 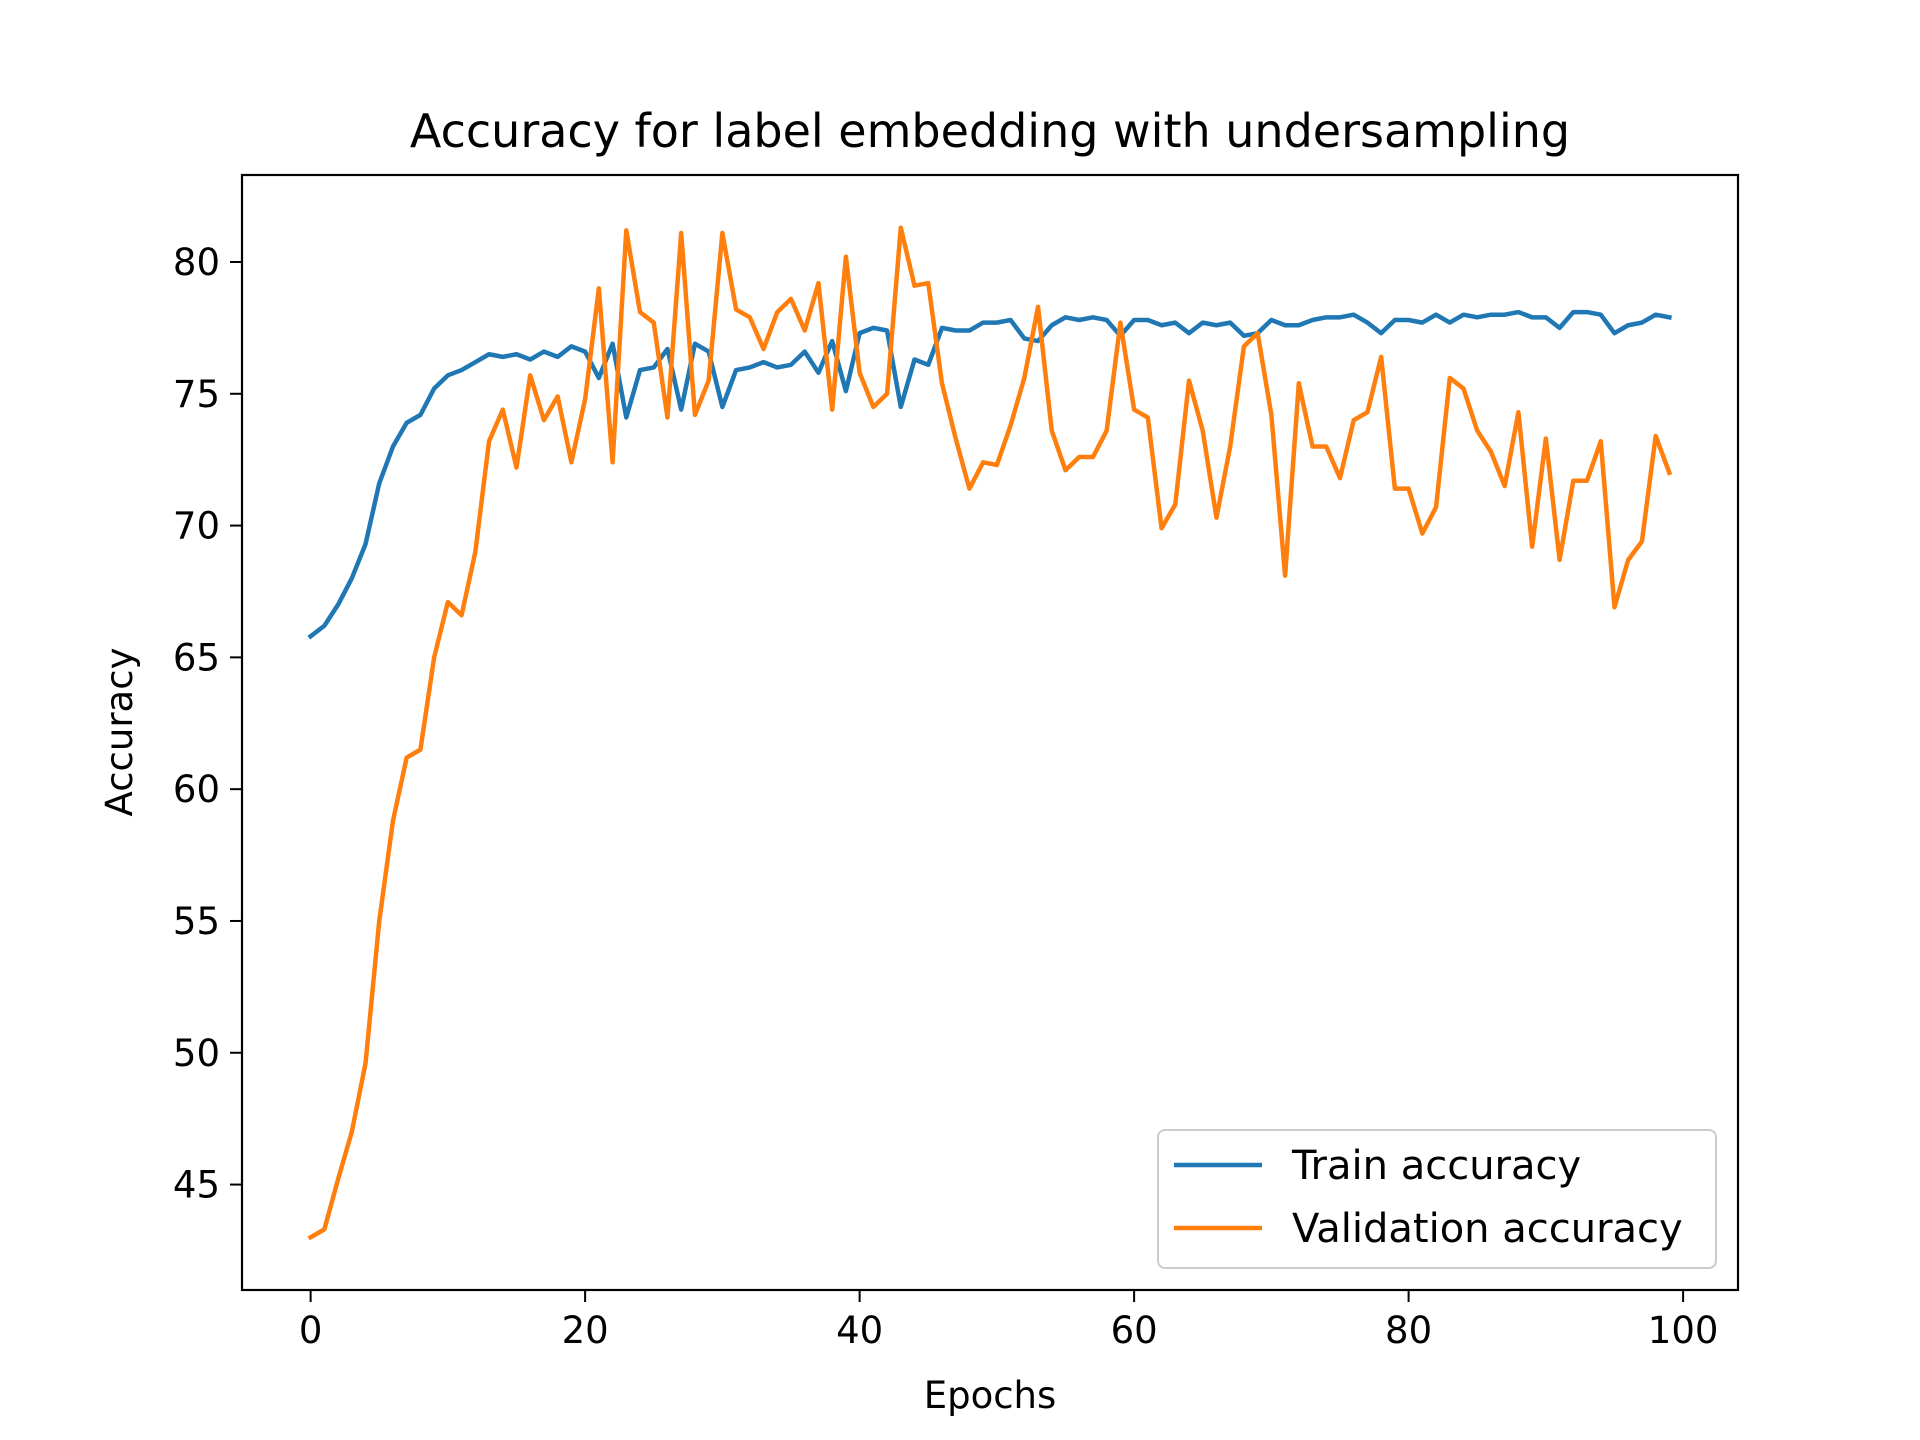 I want to click on y-tick-label: 50, so click(x=196, y=1053).